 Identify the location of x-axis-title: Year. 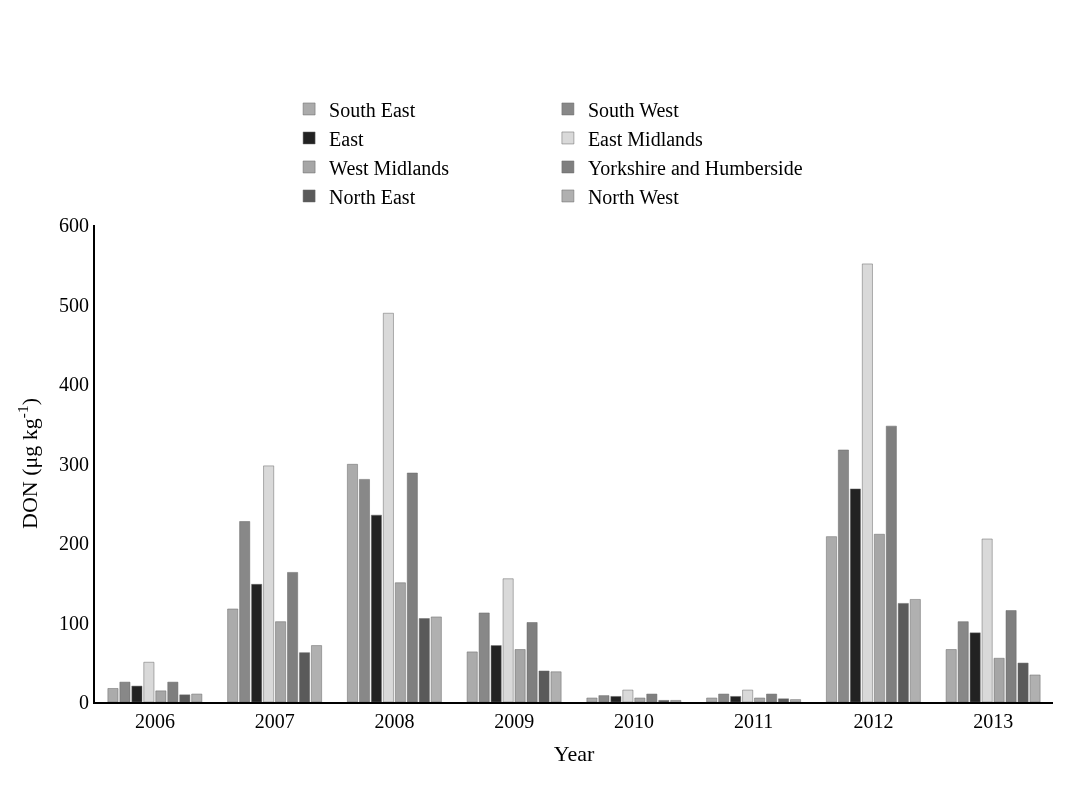
(574, 754).